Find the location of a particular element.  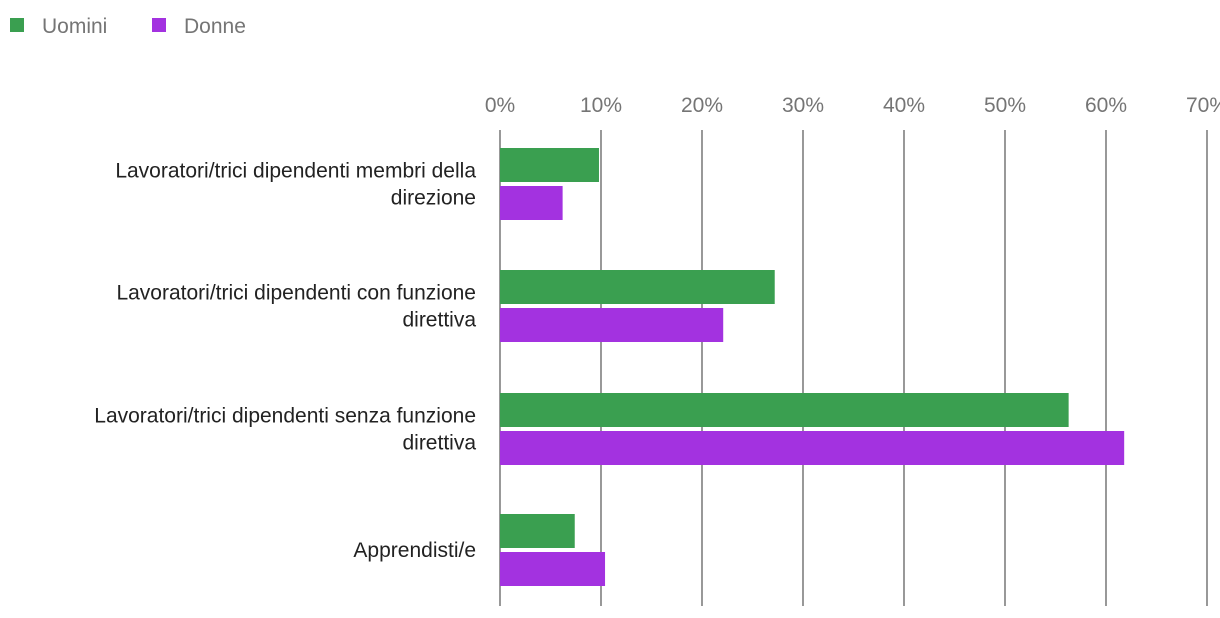

legend-item-1: Uomini is located at coordinates (58, 26).